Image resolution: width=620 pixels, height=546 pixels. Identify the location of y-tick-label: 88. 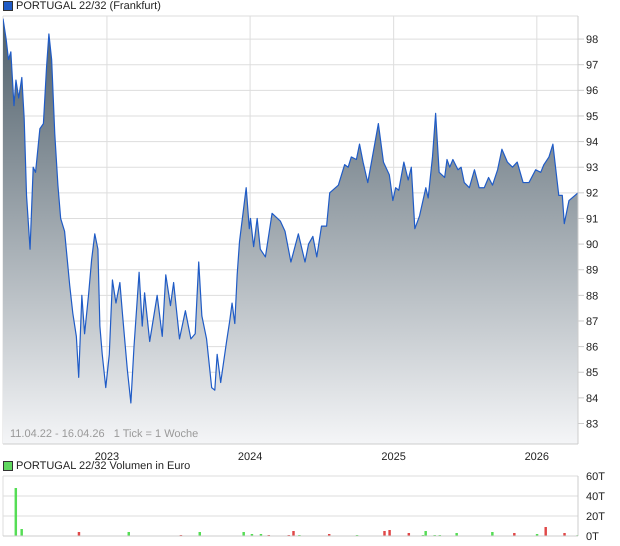
(592, 296).